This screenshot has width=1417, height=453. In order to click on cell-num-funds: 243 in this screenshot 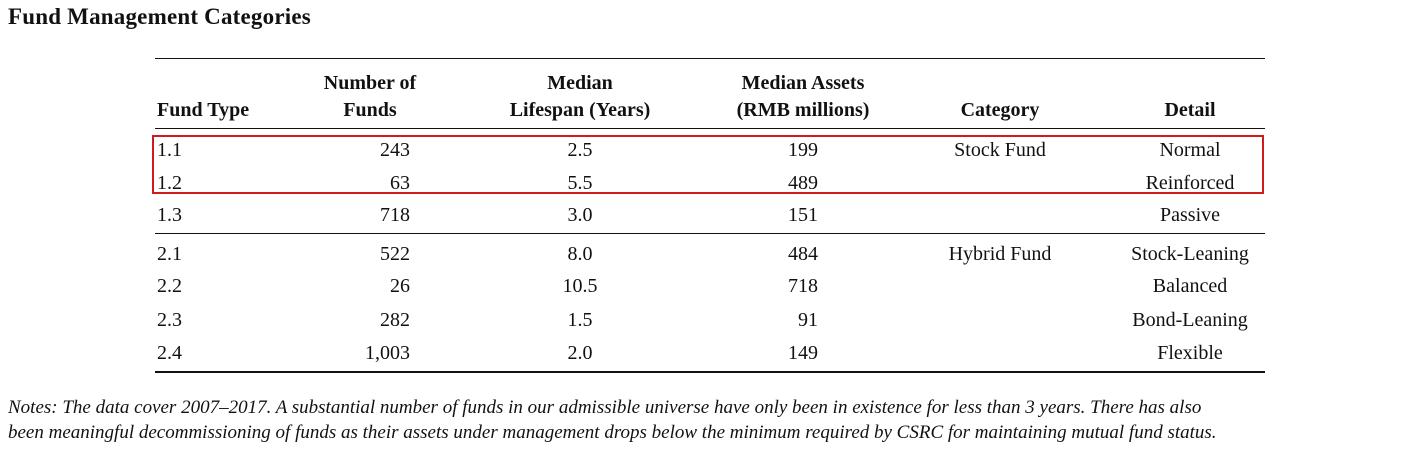, I will do `click(395, 150)`.